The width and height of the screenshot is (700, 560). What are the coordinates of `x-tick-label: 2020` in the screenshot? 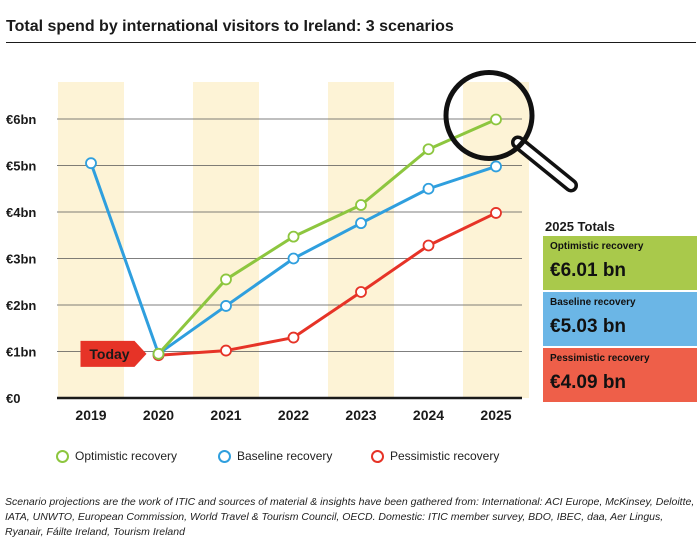 It's located at (158, 415).